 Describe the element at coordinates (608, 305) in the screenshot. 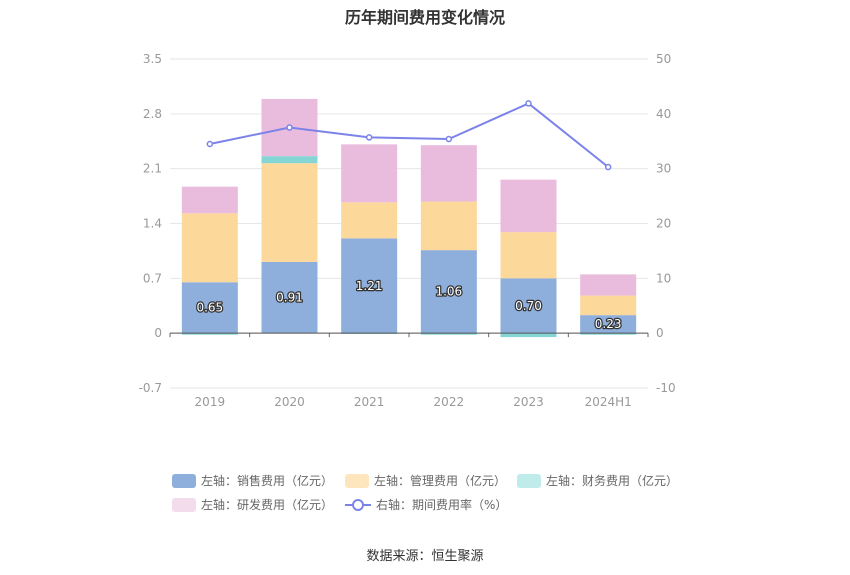

I see `bar-2-2024H1` at that location.